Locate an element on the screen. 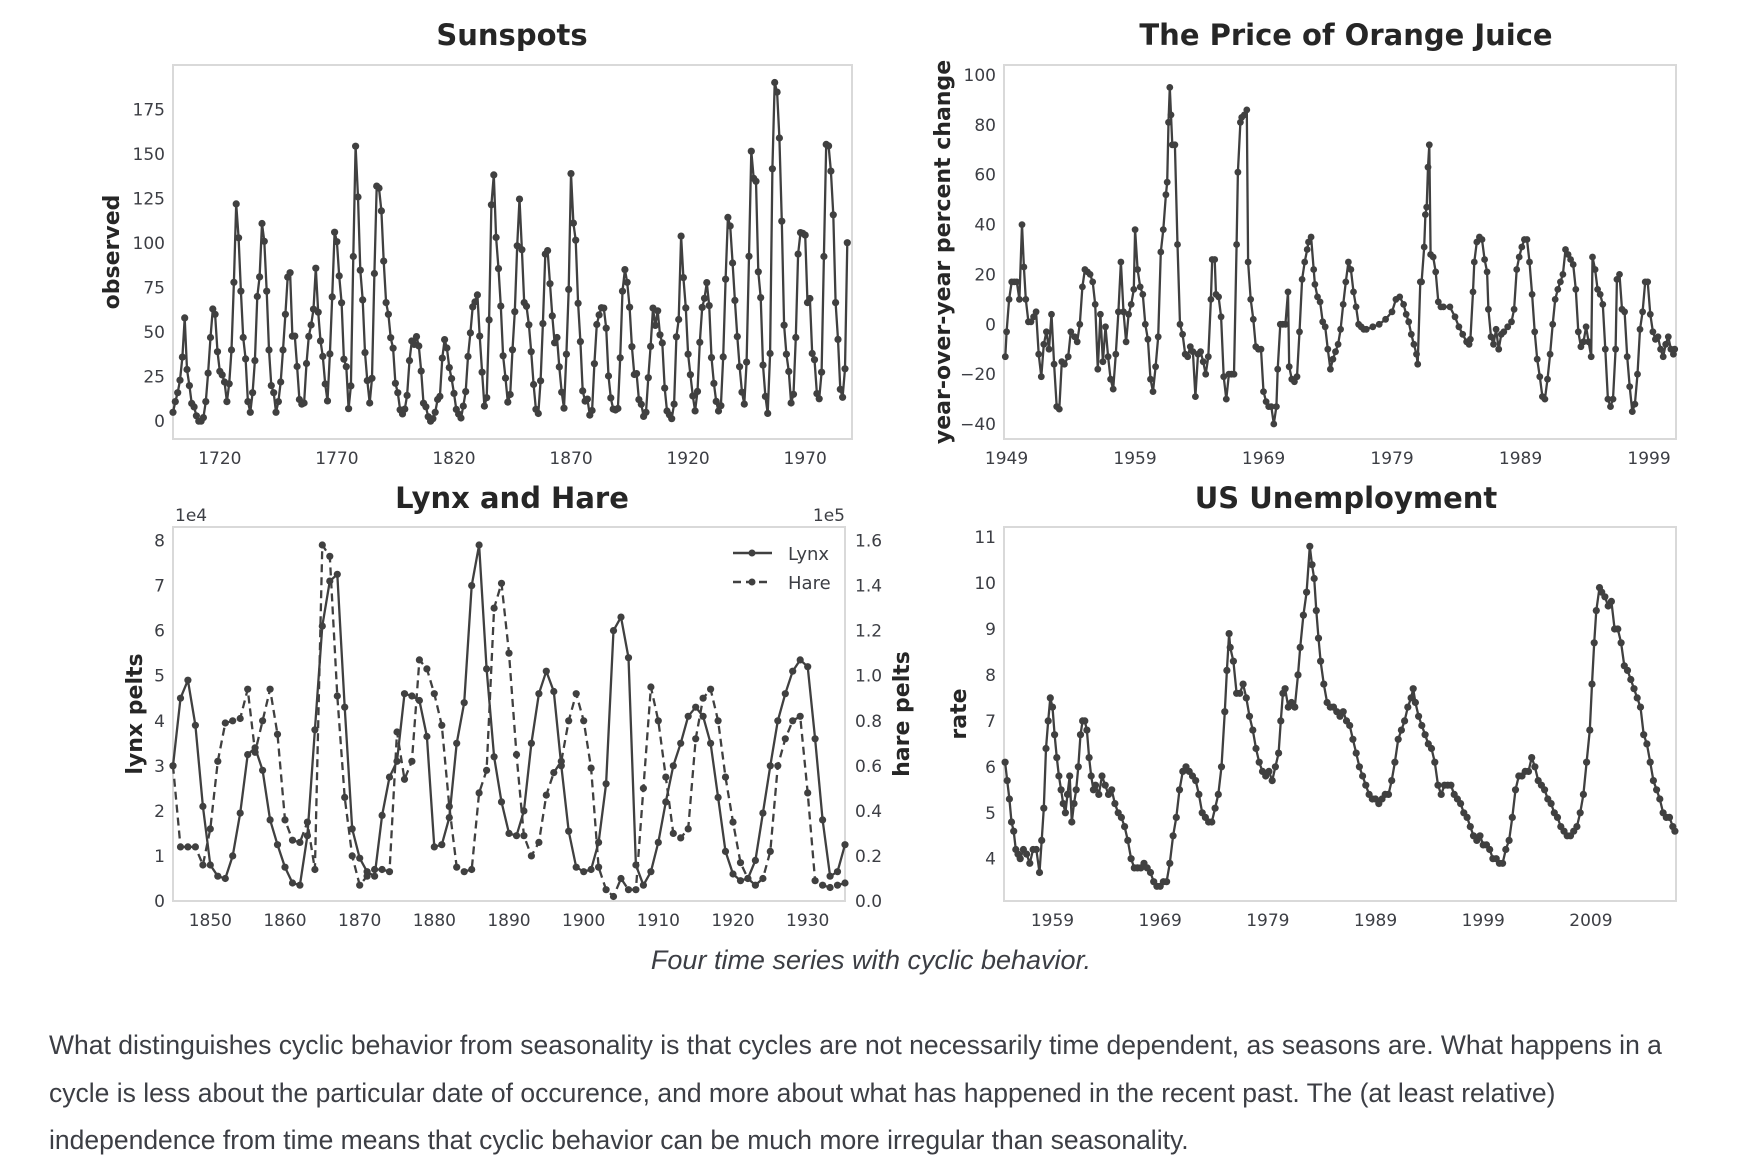 The height and width of the screenshot is (1165, 1742). y-tick-label: 7 is located at coordinates (159, 587).